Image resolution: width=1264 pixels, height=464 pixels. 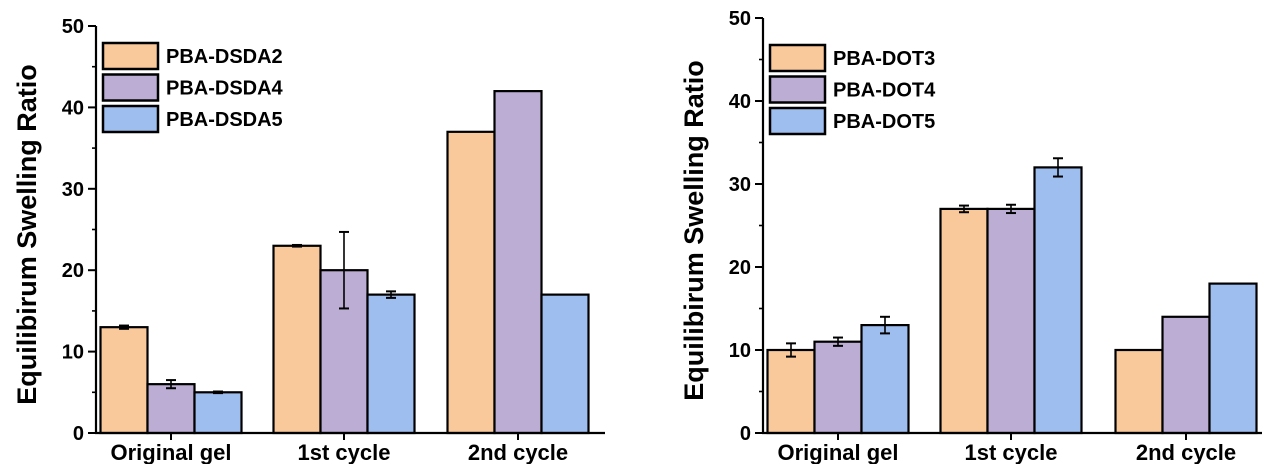 I want to click on legend-label: PBA-DSDA5, so click(x=224, y=120).